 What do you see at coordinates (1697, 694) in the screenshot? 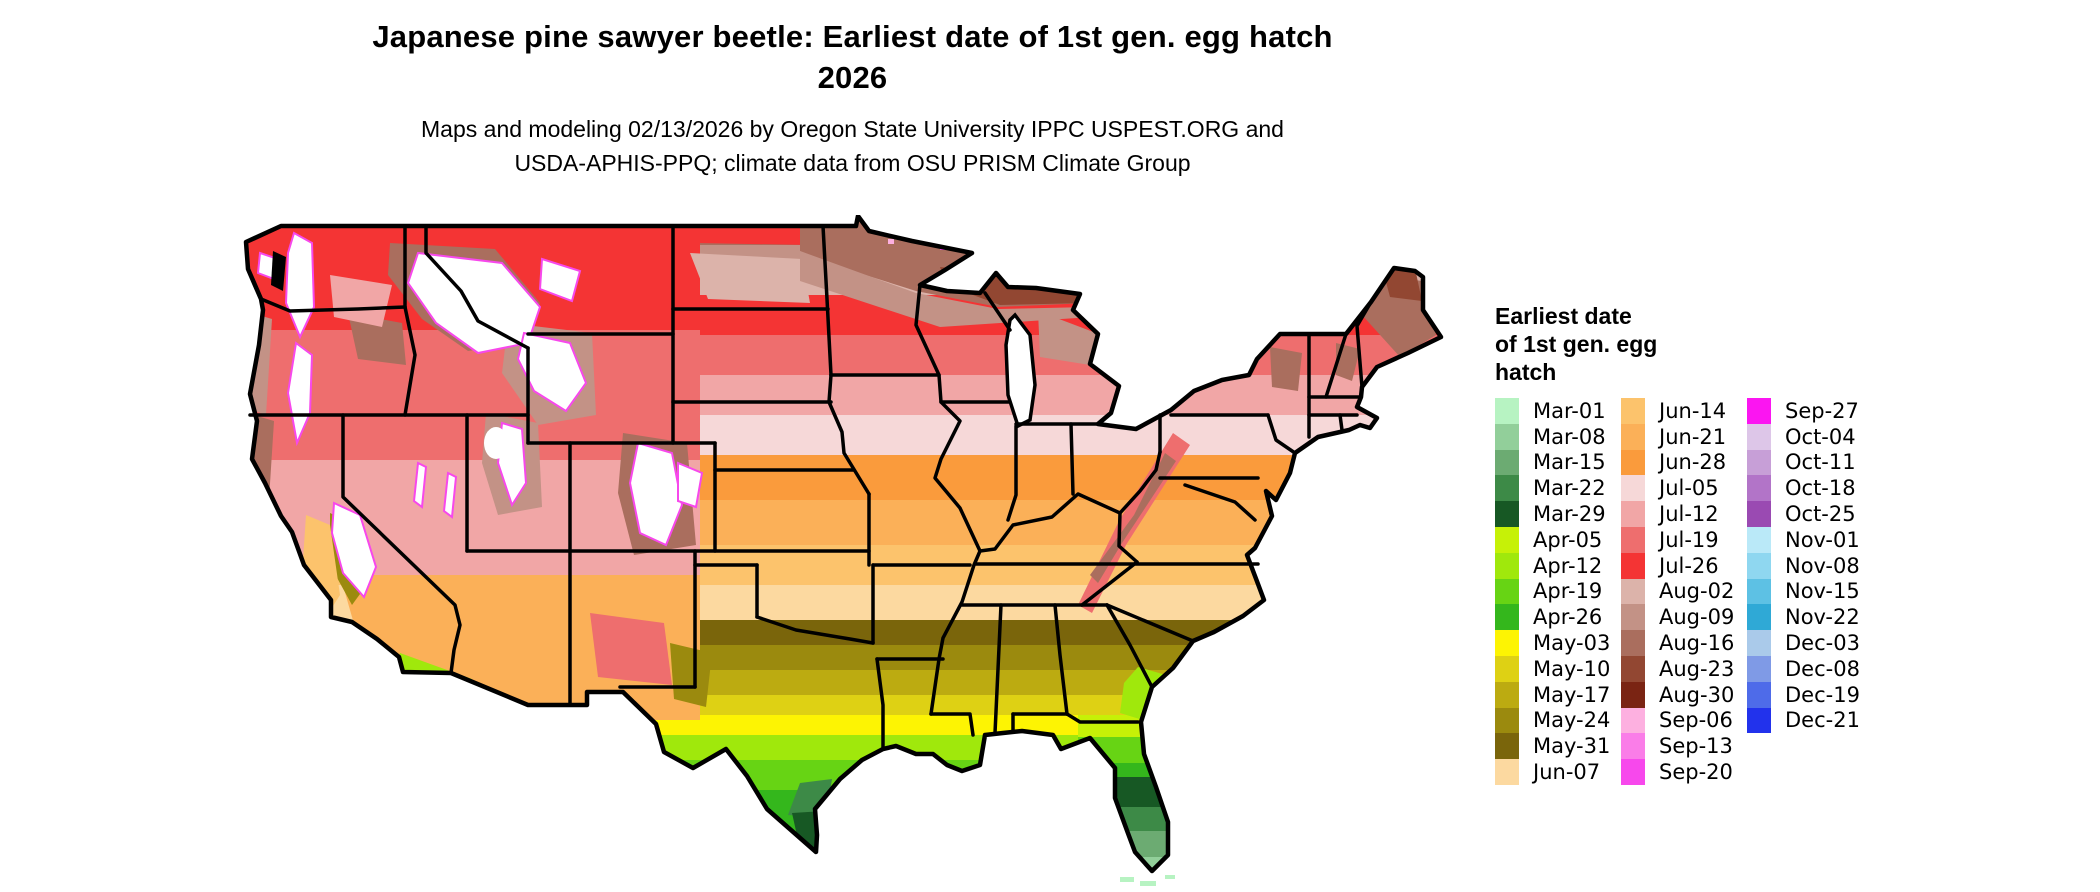
I see `legend-label: Aug-30` at bounding box center [1697, 694].